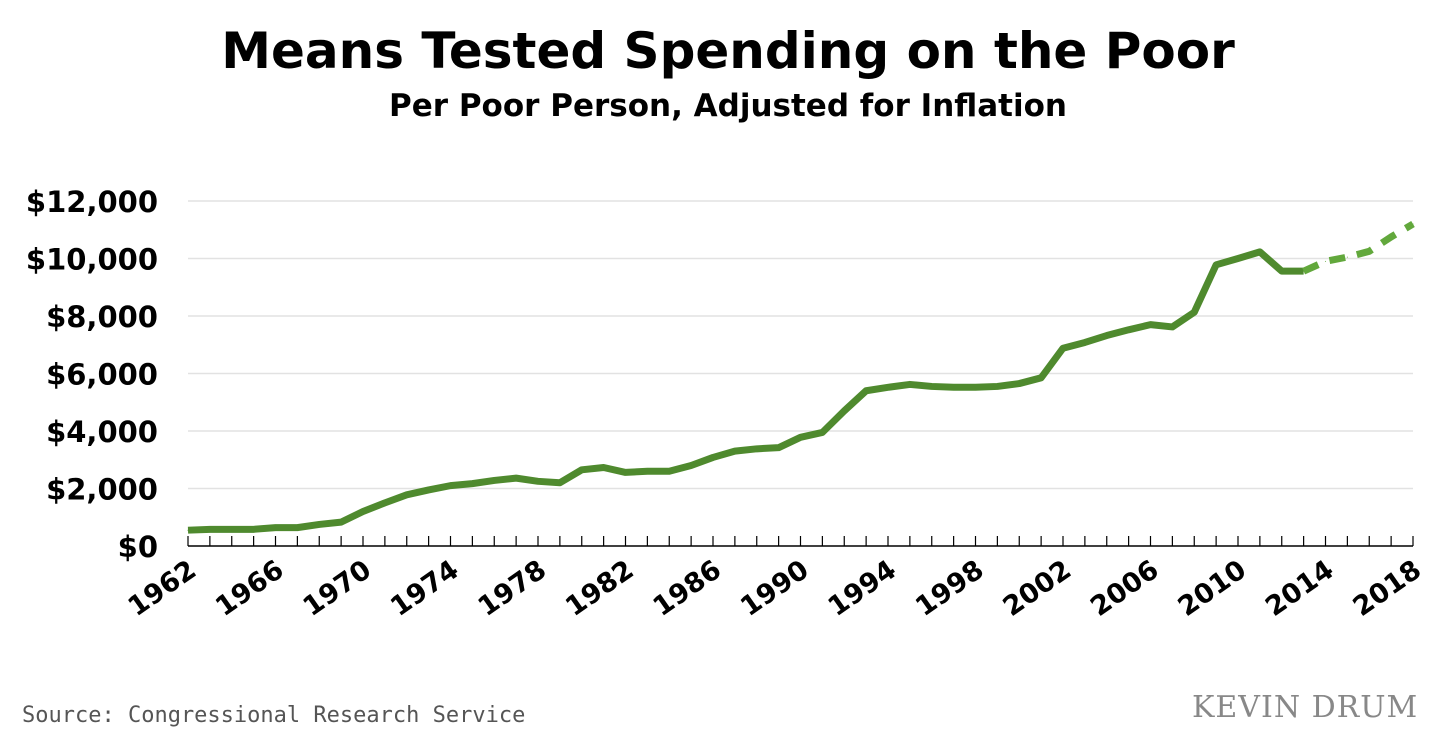 This screenshot has height=740, width=1456. Describe the element at coordinates (1124, 588) in the screenshot. I see `x-tick-label: 2006` at that location.